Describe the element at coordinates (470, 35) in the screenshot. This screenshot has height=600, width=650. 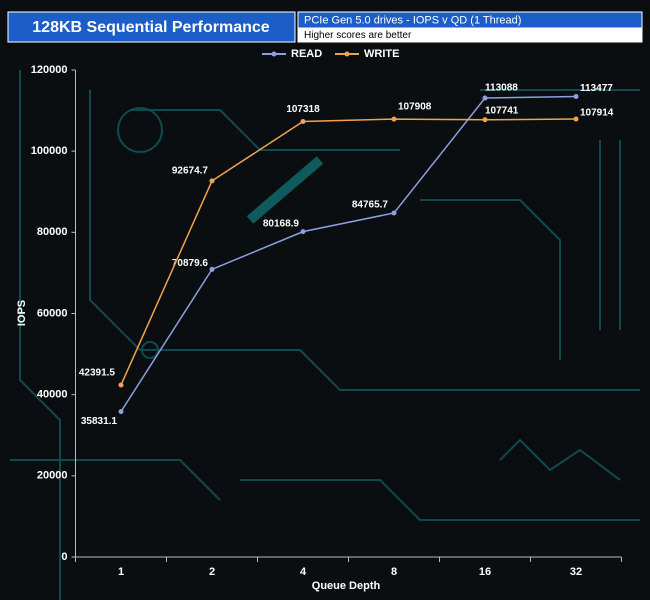
I see `note-box` at that location.